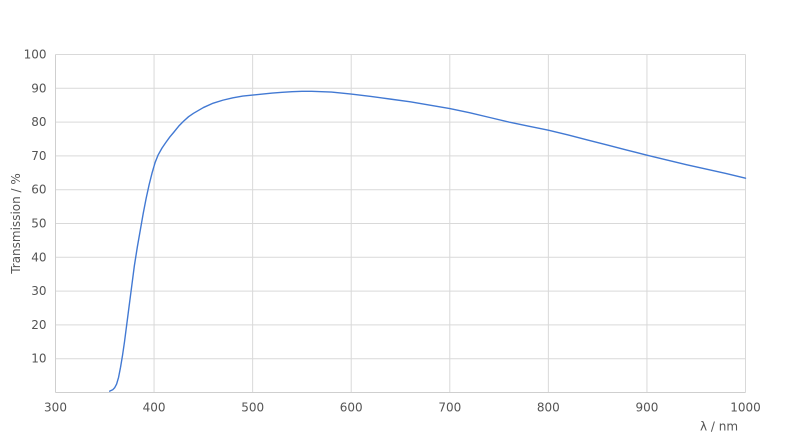 The width and height of the screenshot is (800, 446). What do you see at coordinates (38, 257) in the screenshot?
I see `y-tick-label: 40` at bounding box center [38, 257].